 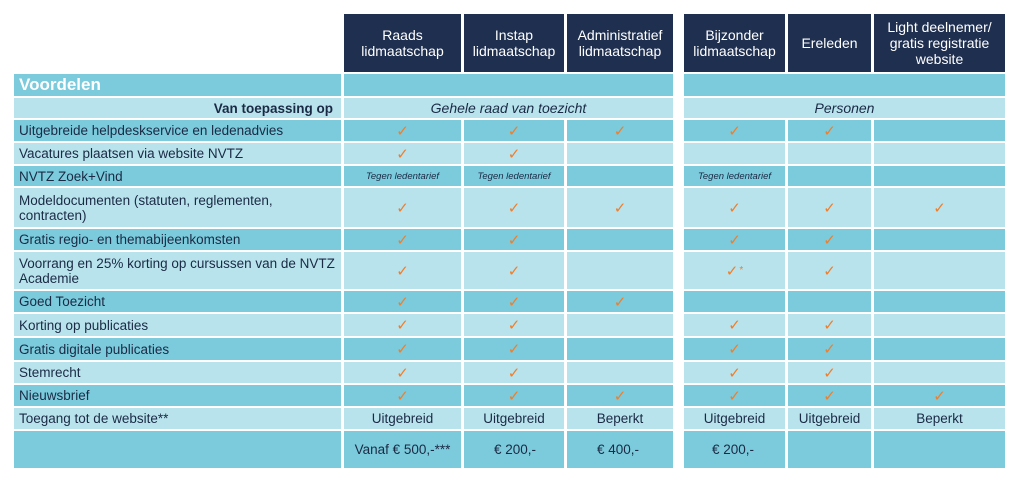 What do you see at coordinates (741, 270) in the screenshot?
I see `asterisk-note: *` at bounding box center [741, 270].